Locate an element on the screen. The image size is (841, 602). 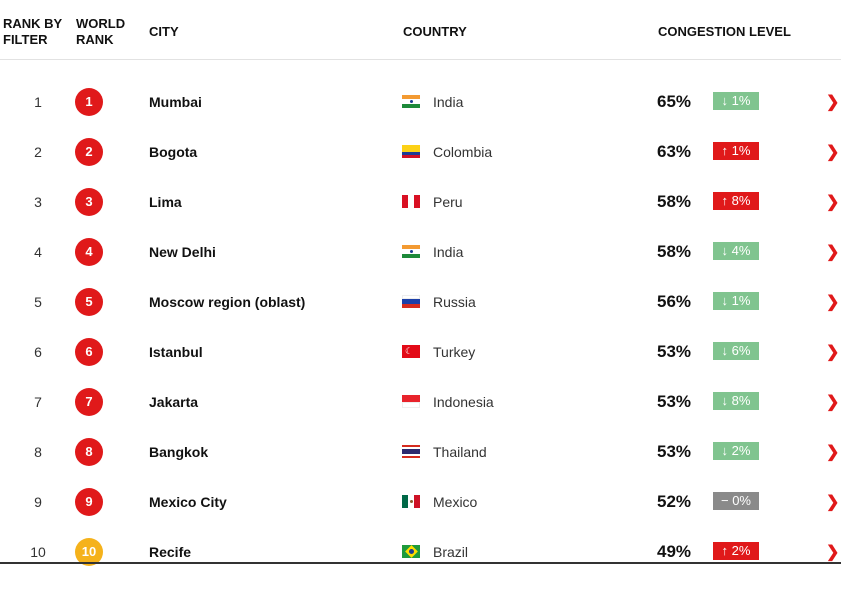
rank-by-filter: 7 is located at coordinates (38, 402).